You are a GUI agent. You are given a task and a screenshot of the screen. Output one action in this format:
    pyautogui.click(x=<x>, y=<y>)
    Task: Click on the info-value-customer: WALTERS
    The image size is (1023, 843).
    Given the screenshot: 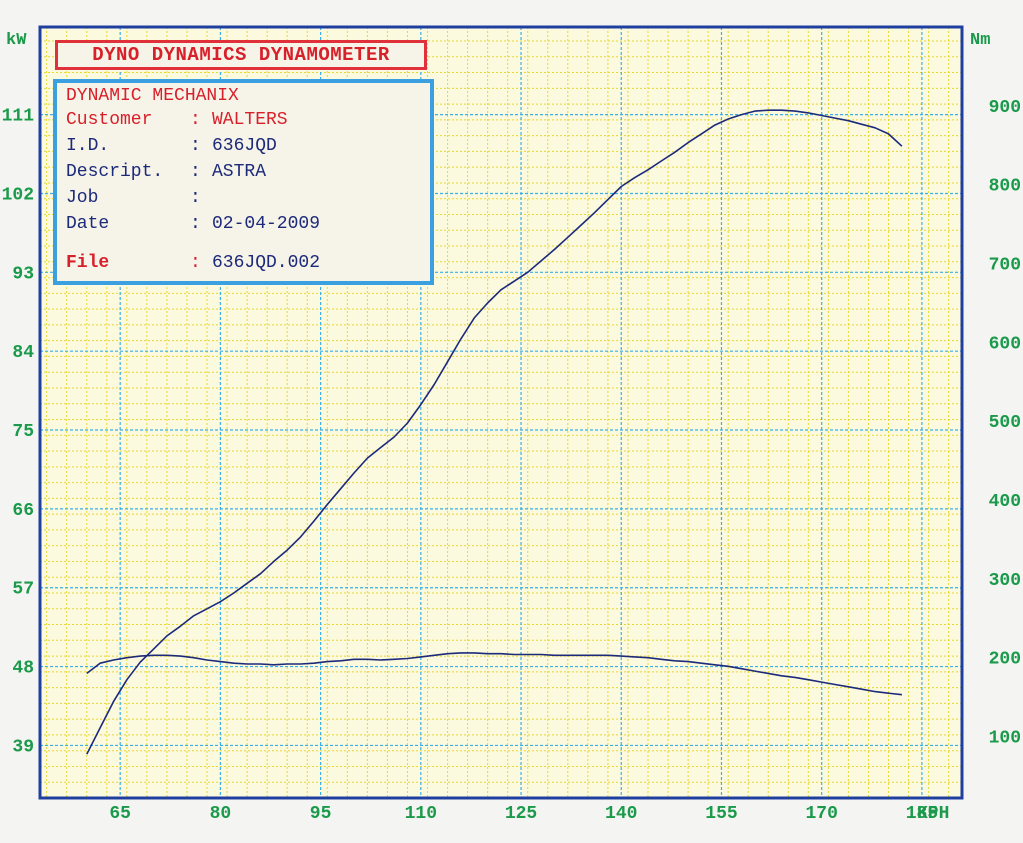 What is the action you would take?
    pyautogui.click(x=250, y=120)
    